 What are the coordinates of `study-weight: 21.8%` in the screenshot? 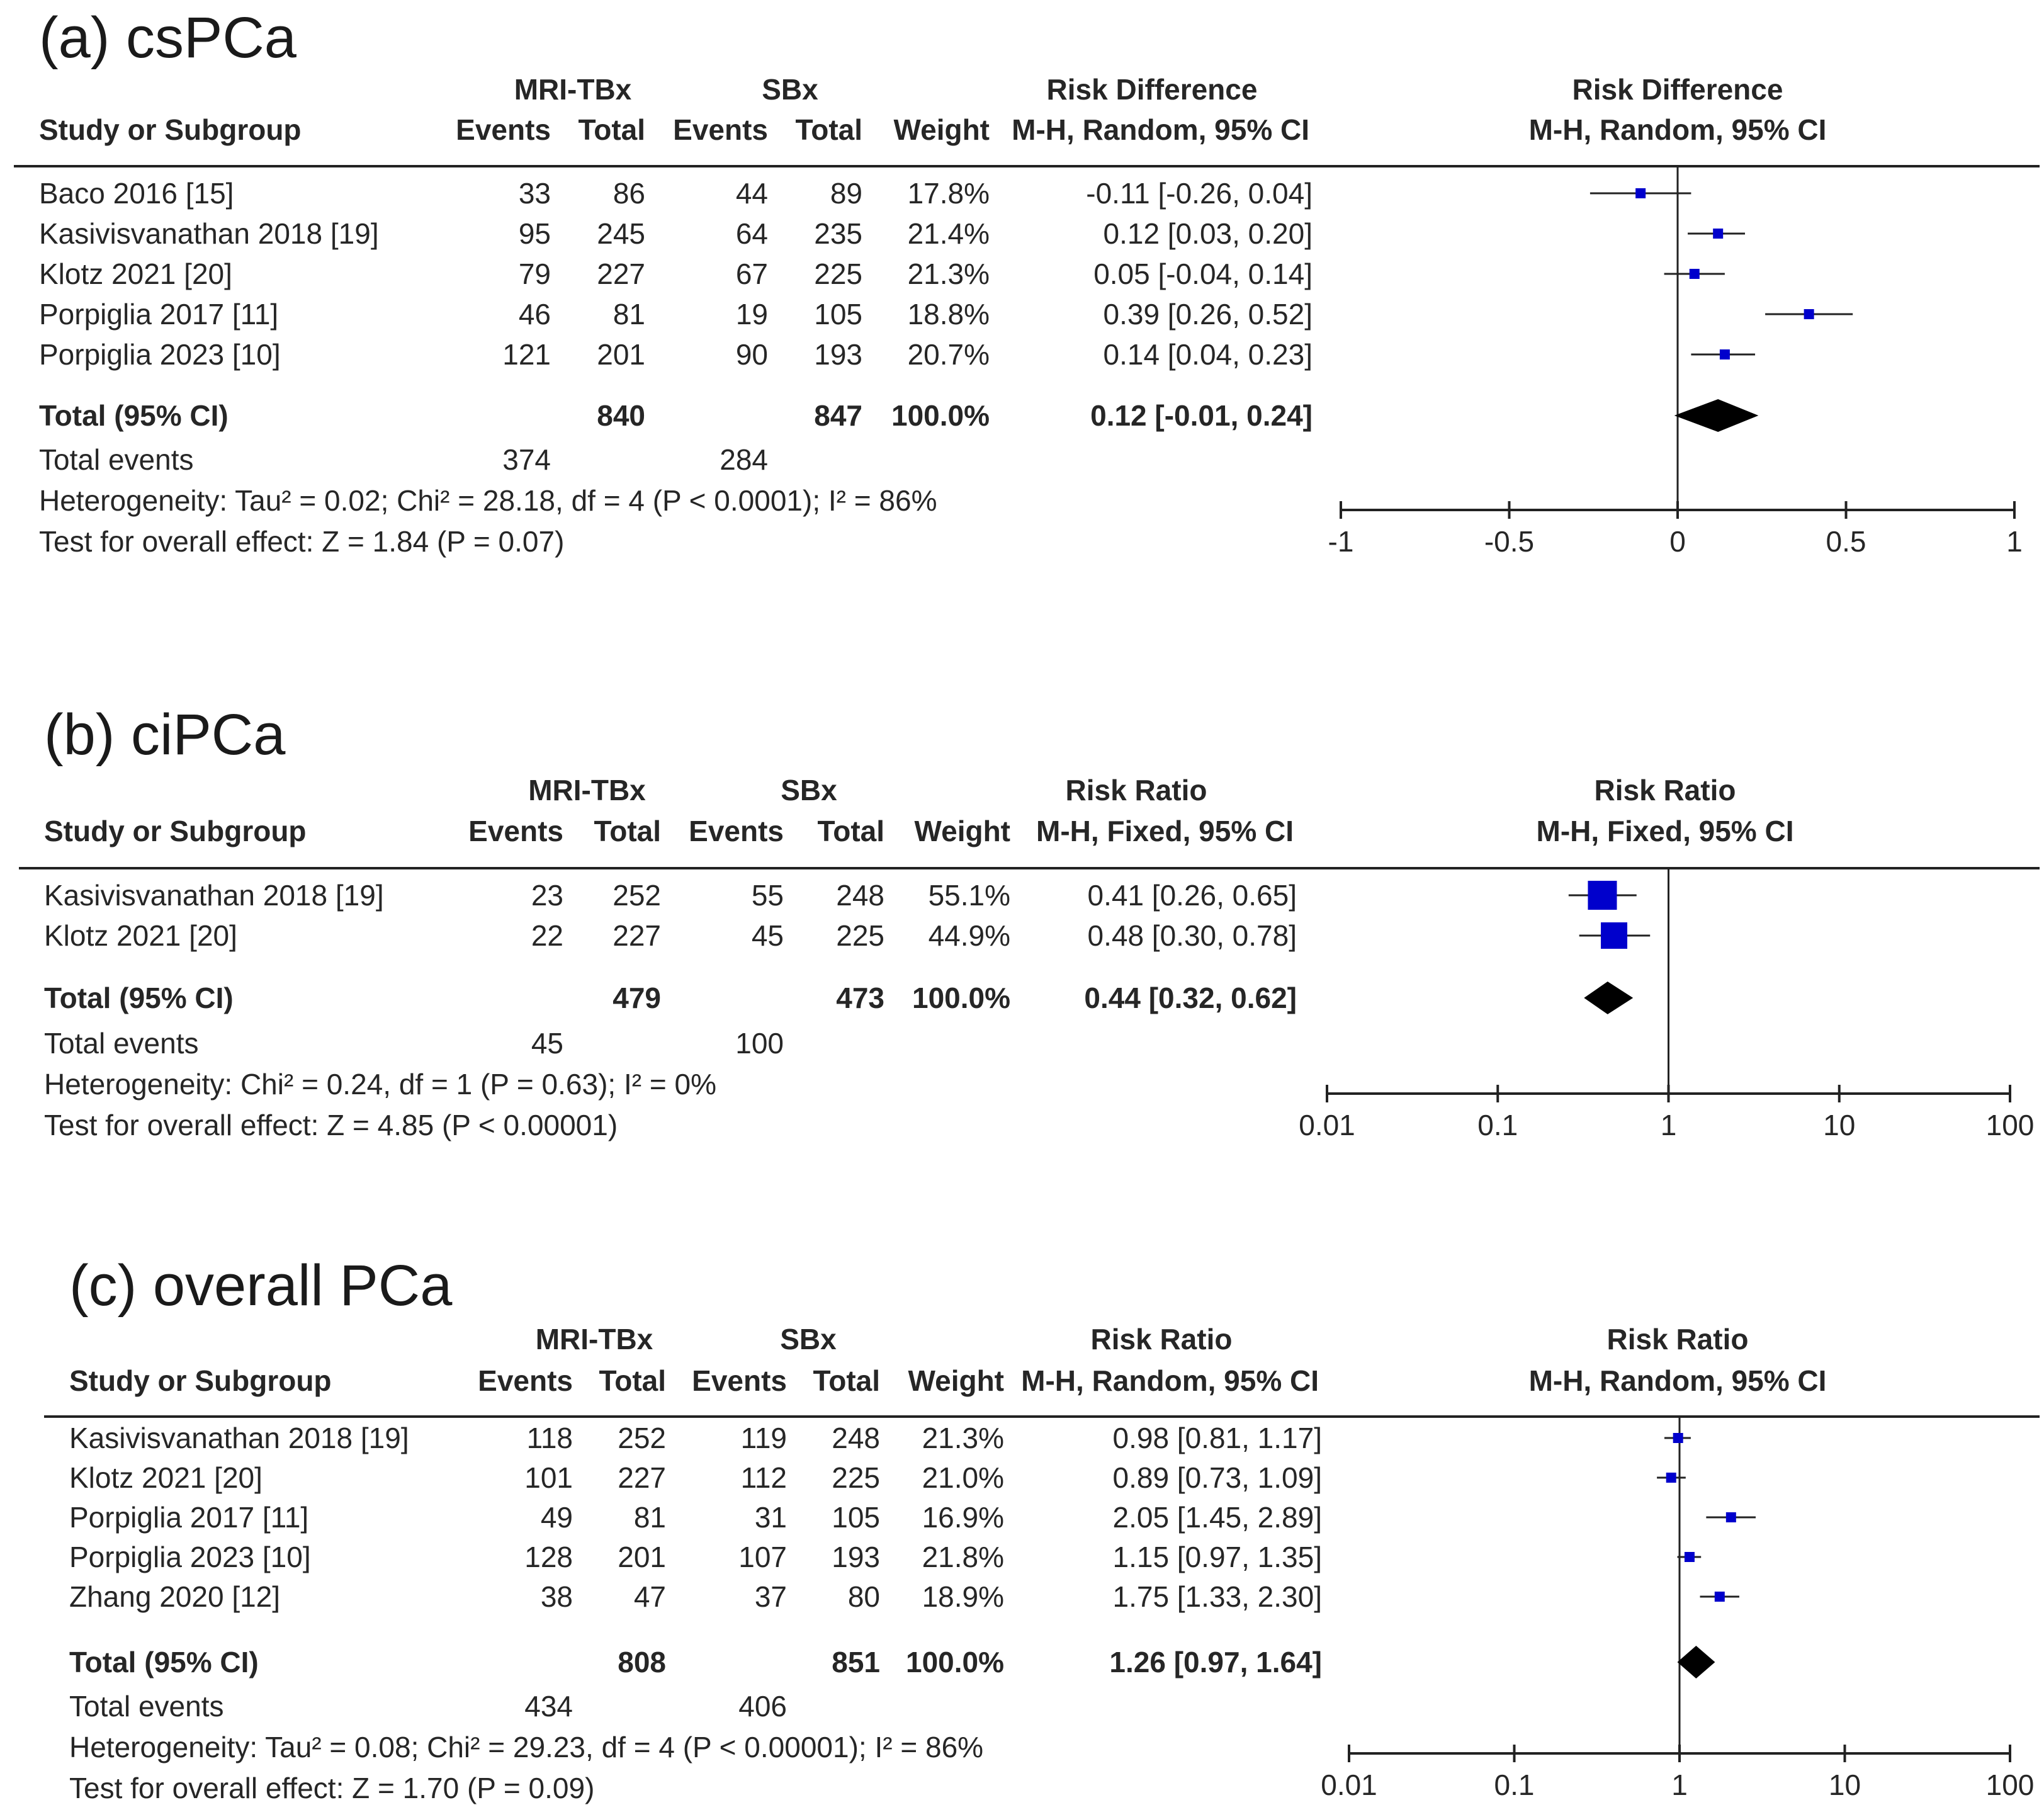 It's located at (963, 1557).